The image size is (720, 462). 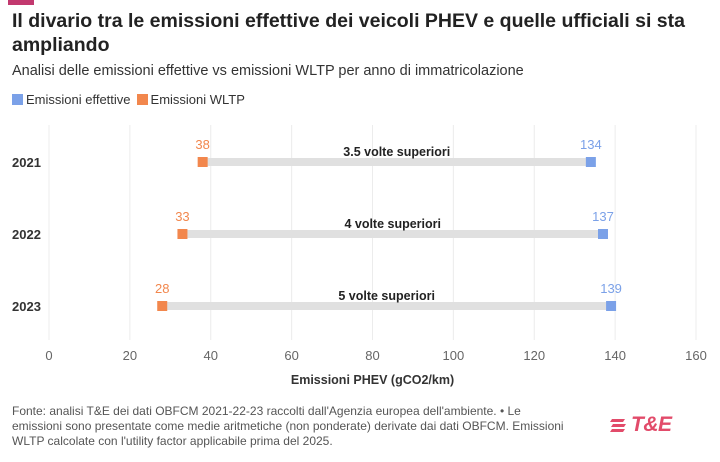 What do you see at coordinates (26, 306) in the screenshot?
I see `y-category-label: 2023` at bounding box center [26, 306].